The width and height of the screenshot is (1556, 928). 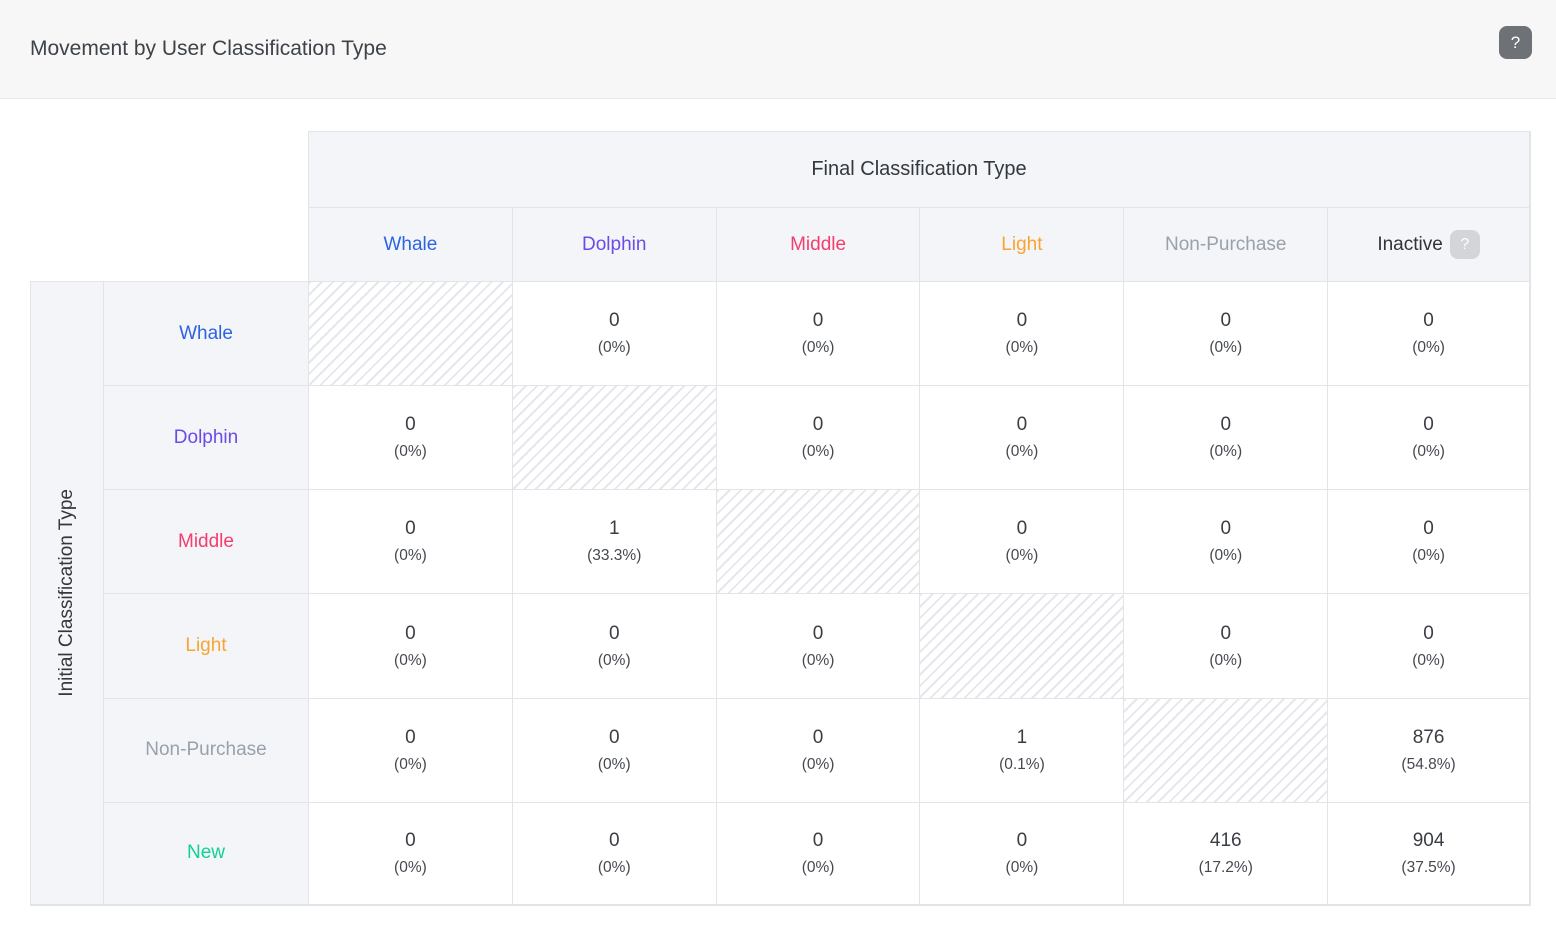 What do you see at coordinates (410, 853) in the screenshot?
I see `table-cell-new-whale: 0 (0%)` at bounding box center [410, 853].